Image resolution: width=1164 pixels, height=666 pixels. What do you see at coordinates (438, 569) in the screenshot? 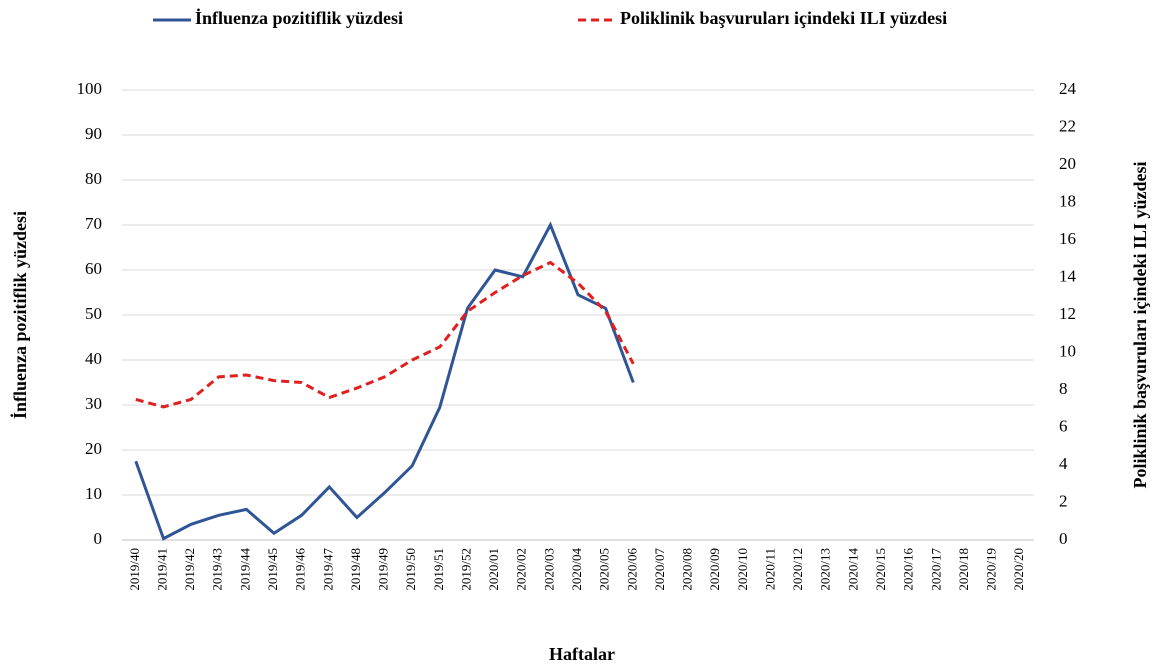
I see `x-tick-label: 2019/51` at bounding box center [438, 569].